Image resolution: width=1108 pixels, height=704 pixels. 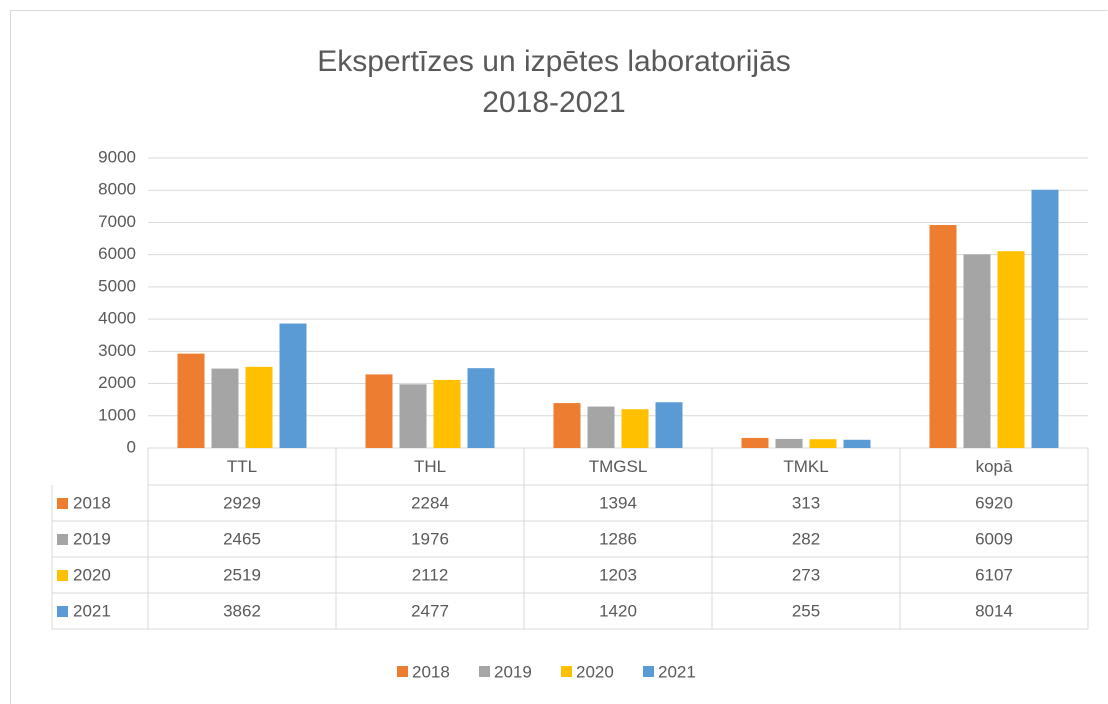 I want to click on table-row-label: 2019, so click(x=92, y=538).